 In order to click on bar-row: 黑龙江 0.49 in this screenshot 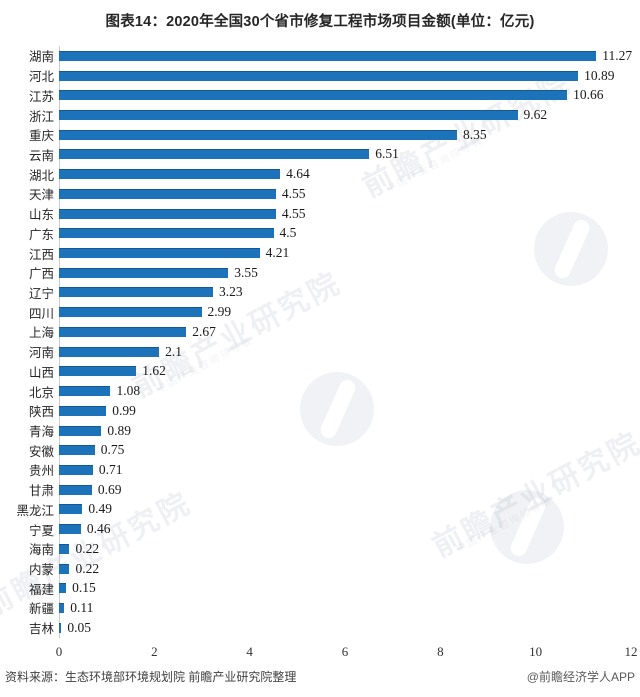, I will do `click(318, 510)`.